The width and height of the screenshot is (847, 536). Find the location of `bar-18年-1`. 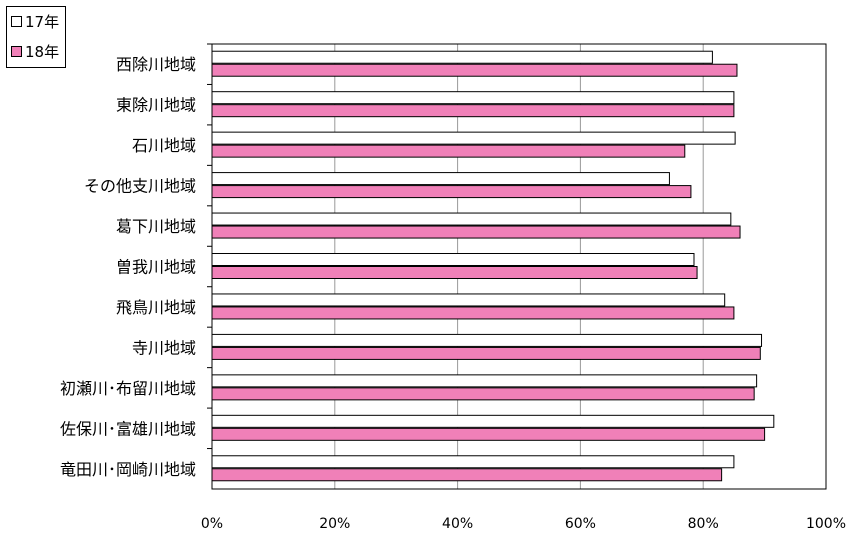

bar-18年-1 is located at coordinates (473, 111).